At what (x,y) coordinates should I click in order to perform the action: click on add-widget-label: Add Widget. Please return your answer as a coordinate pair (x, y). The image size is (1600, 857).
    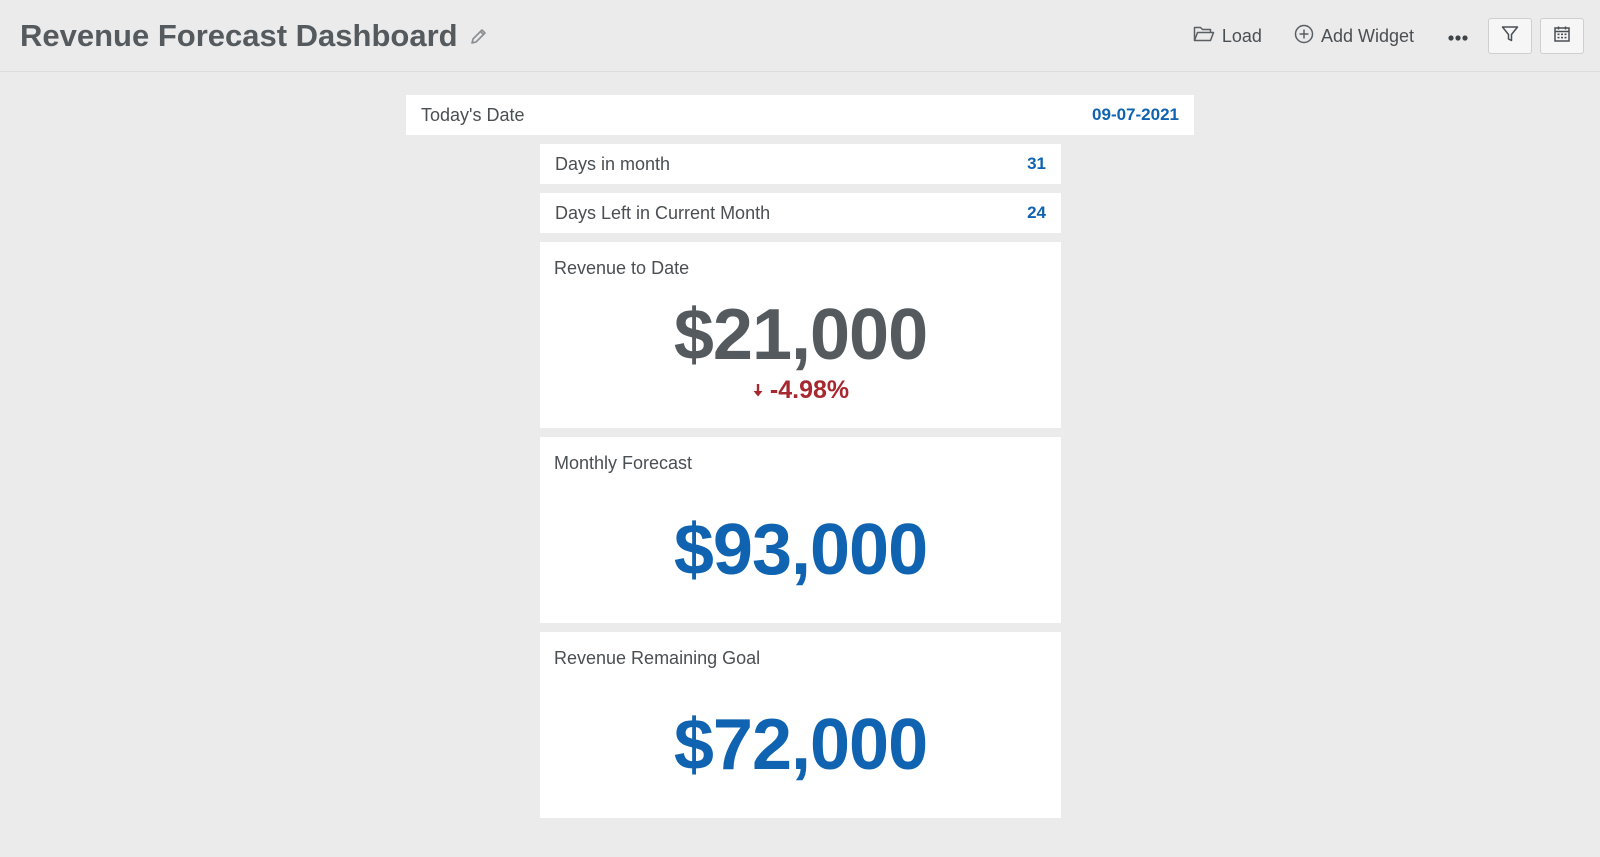
    Looking at the image, I should click on (1367, 35).